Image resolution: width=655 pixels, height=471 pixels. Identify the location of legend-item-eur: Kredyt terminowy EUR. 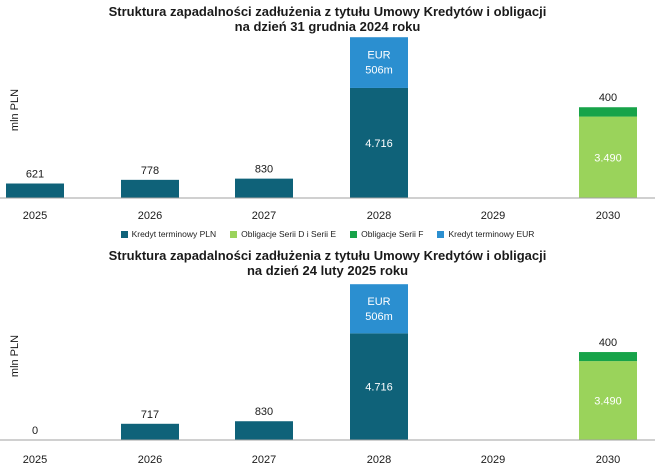
(485, 234).